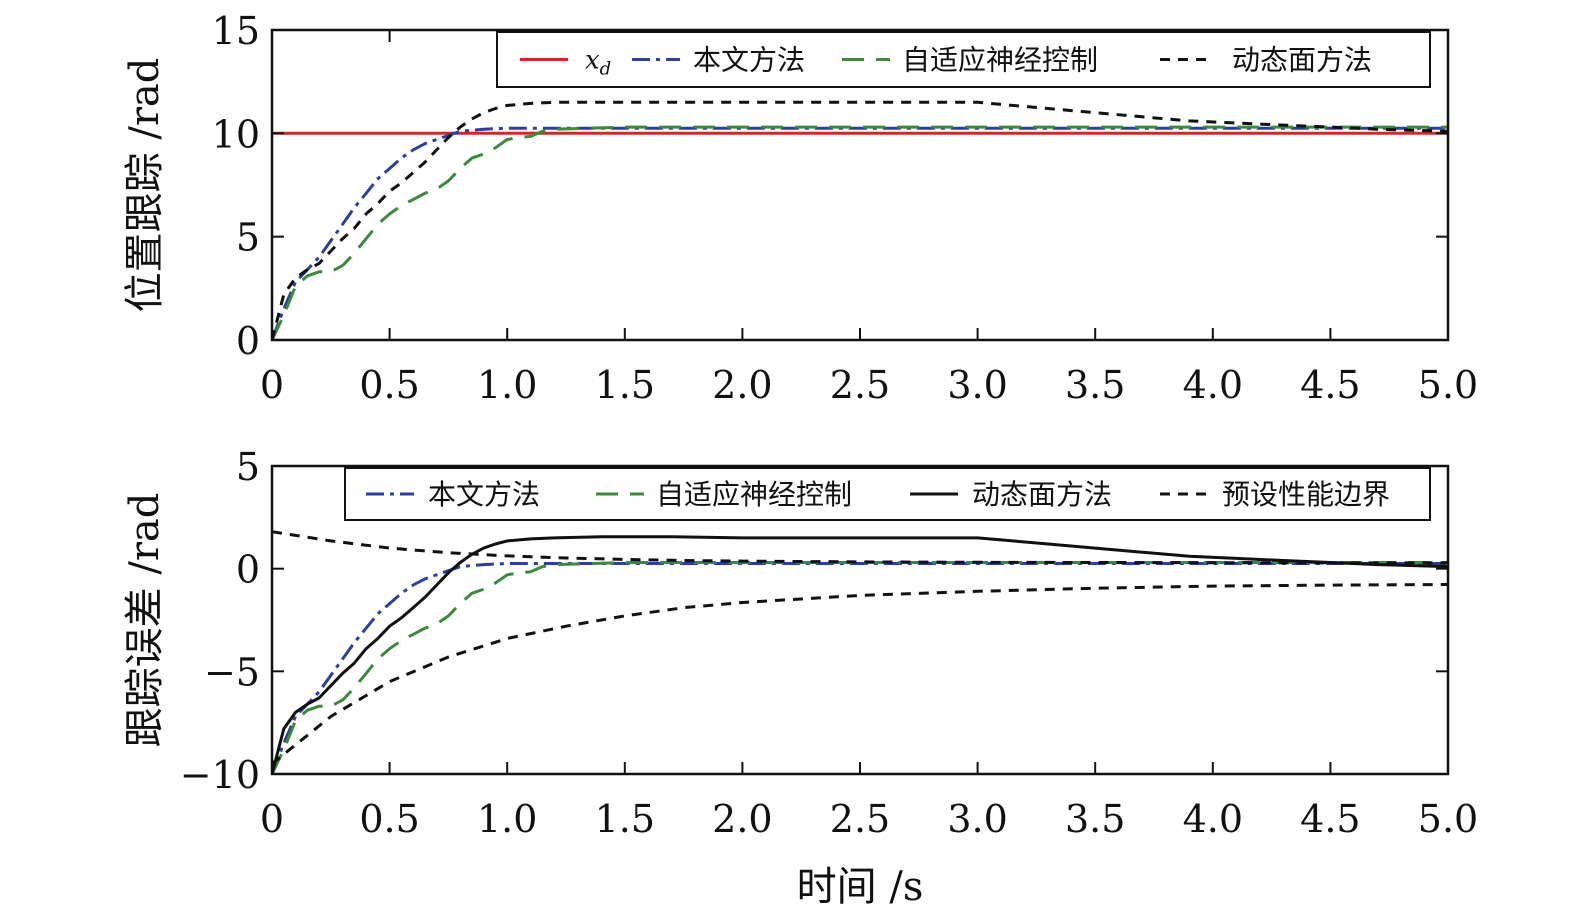 The height and width of the screenshot is (920, 1575). What do you see at coordinates (232, 672) in the screenshot?
I see `y-tick-label: −5` at bounding box center [232, 672].